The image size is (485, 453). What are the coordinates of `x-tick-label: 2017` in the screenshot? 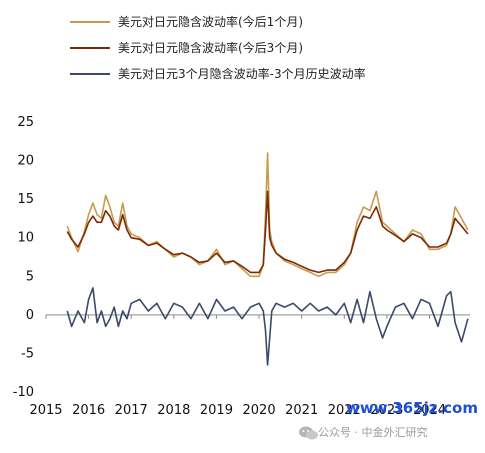 It's located at (131, 410).